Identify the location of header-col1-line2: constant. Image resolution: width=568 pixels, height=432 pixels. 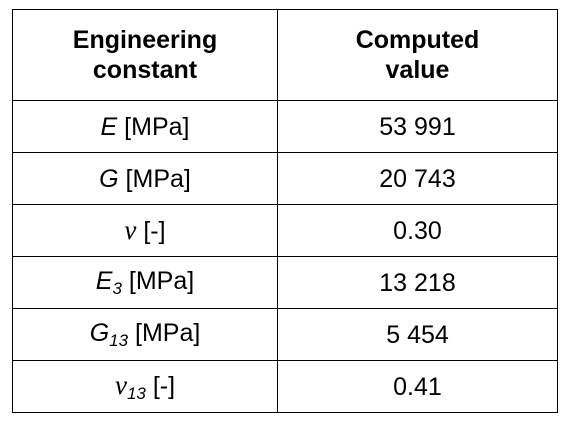
(145, 70).